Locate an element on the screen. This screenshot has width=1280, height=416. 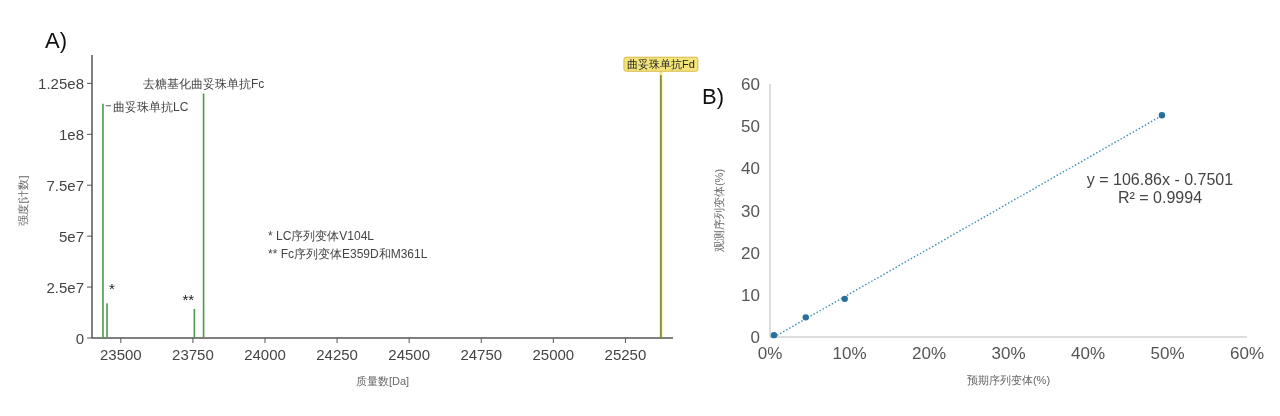
annotation: R² = 0.9994 is located at coordinates (1160, 197).